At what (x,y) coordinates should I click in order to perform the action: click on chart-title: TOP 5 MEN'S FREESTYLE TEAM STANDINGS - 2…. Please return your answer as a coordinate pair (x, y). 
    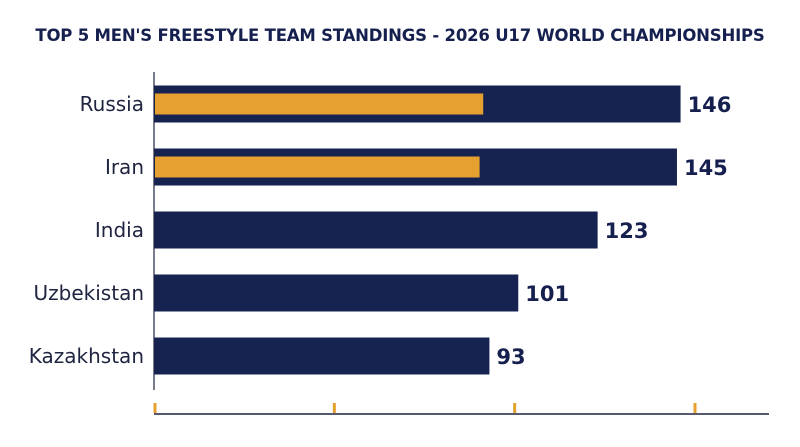
    Looking at the image, I should click on (400, 35).